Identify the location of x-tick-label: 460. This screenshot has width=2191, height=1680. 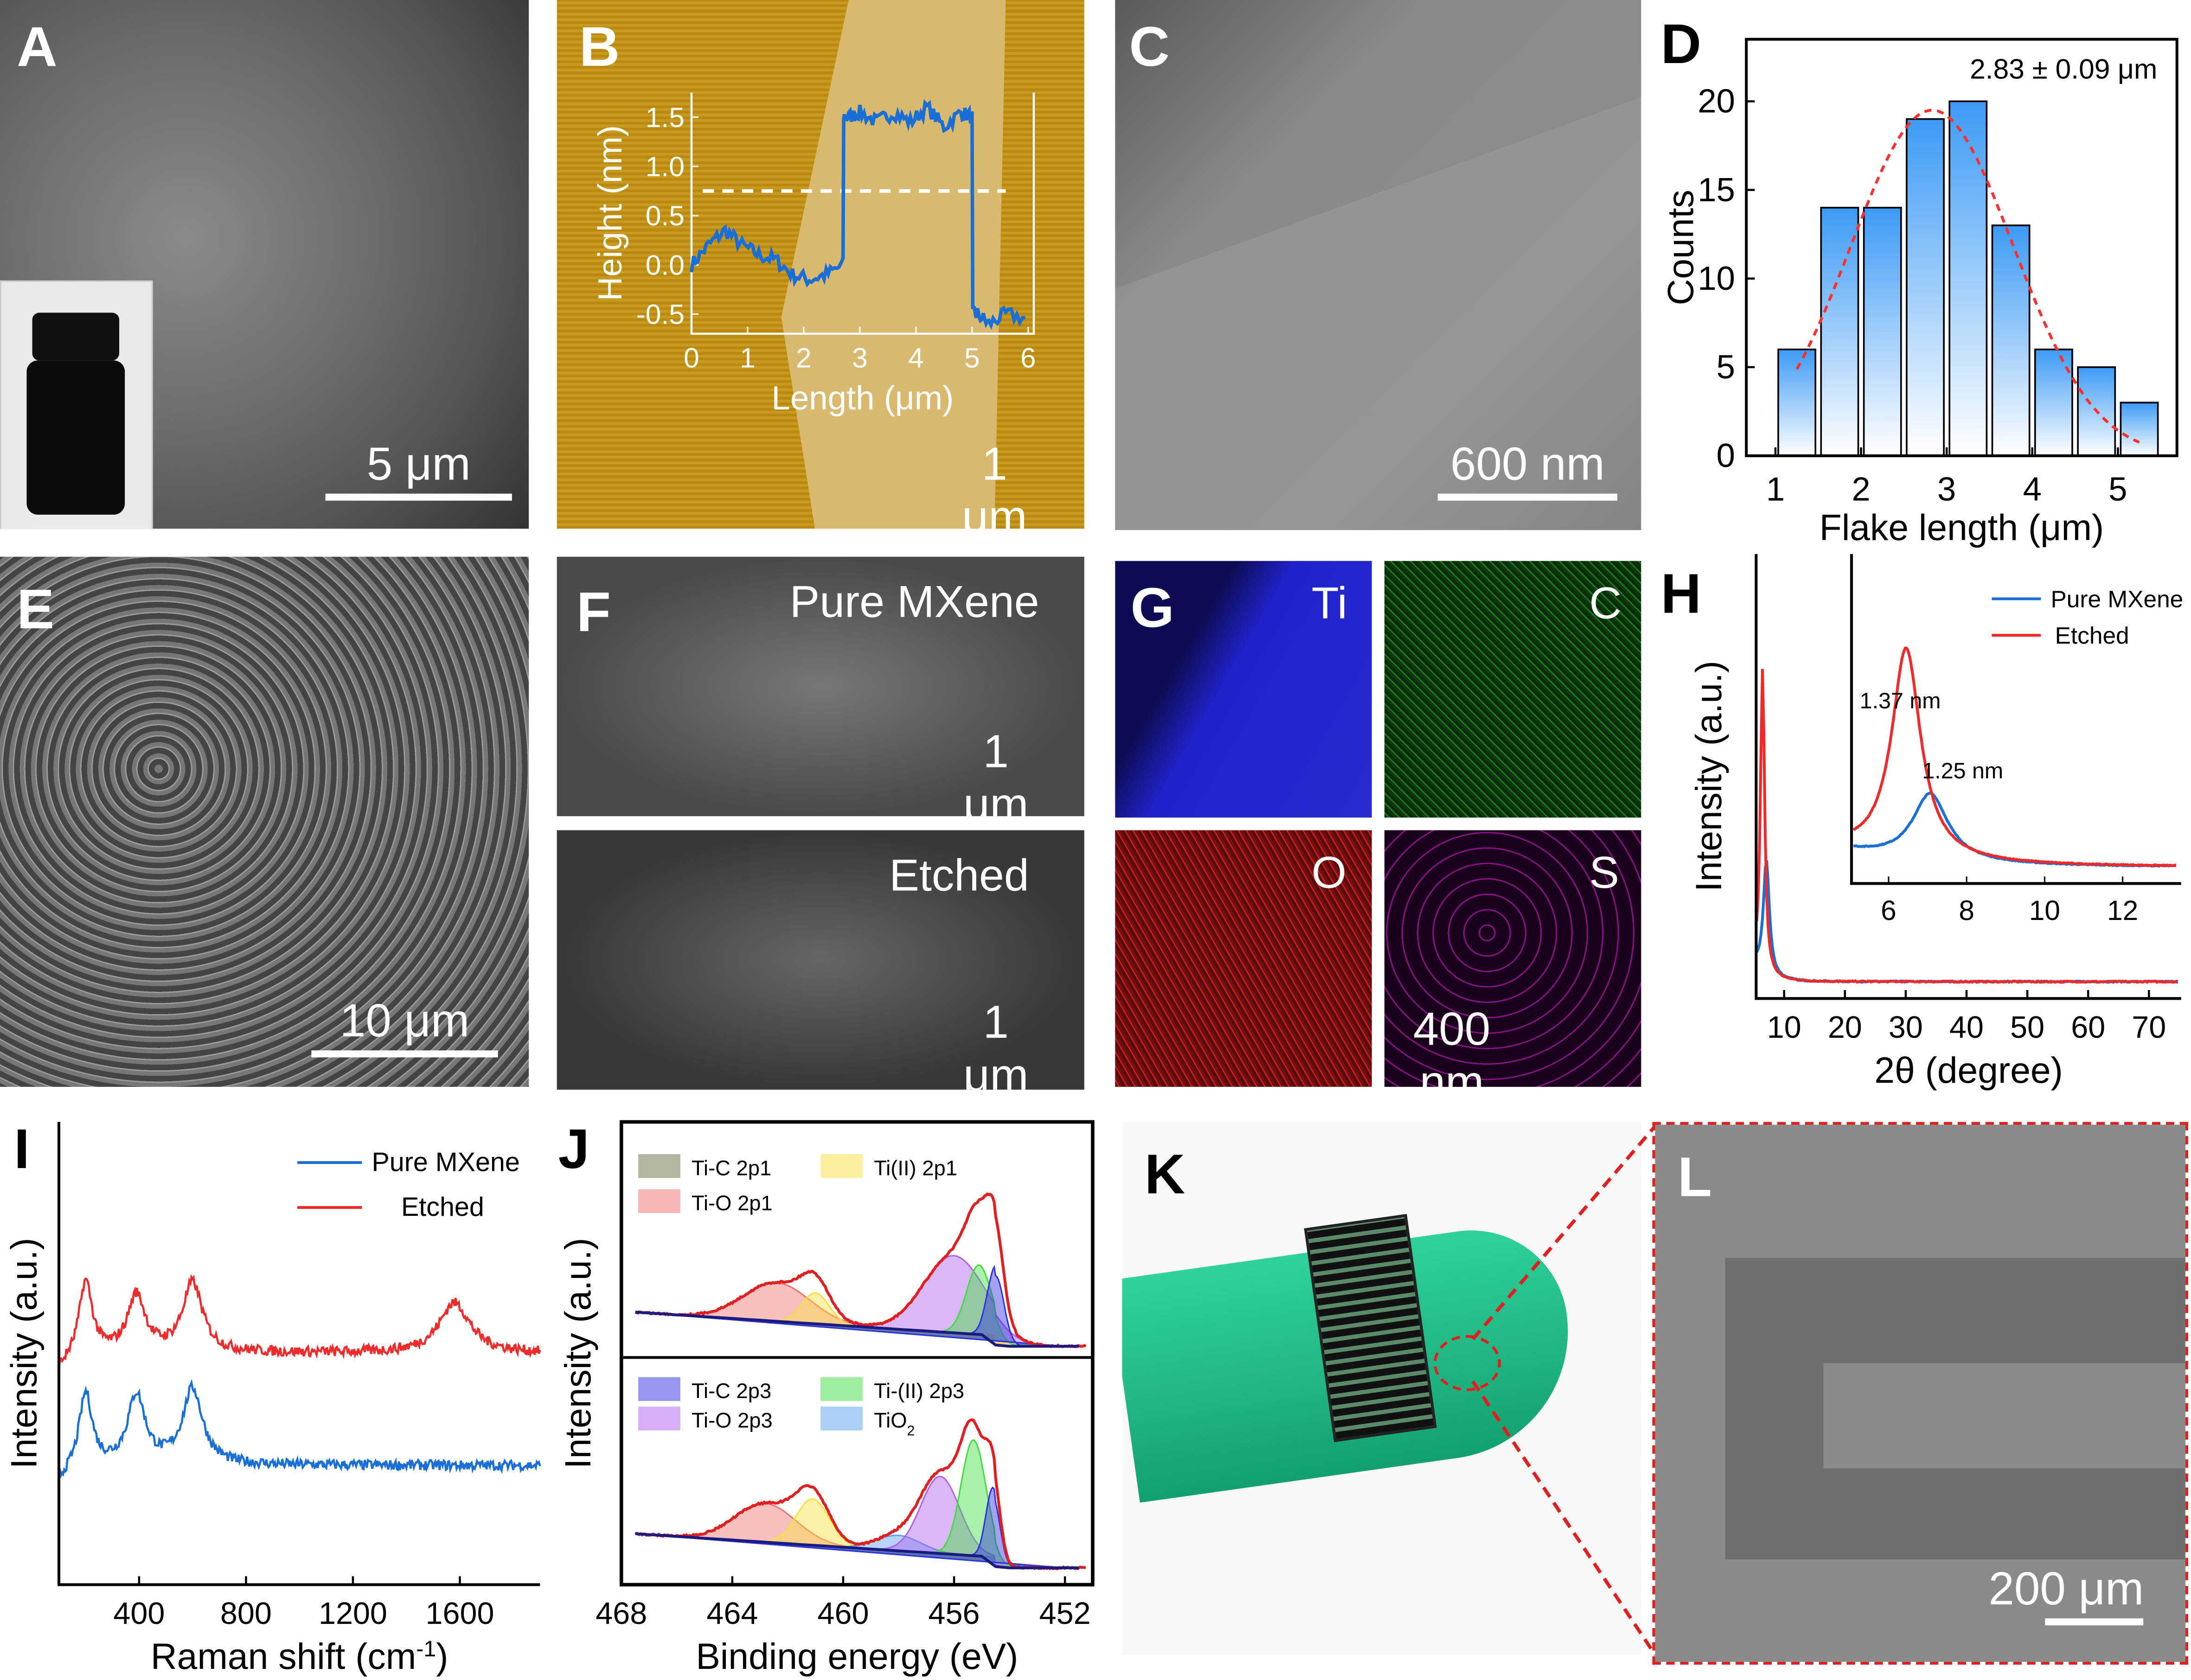
(843, 1614).